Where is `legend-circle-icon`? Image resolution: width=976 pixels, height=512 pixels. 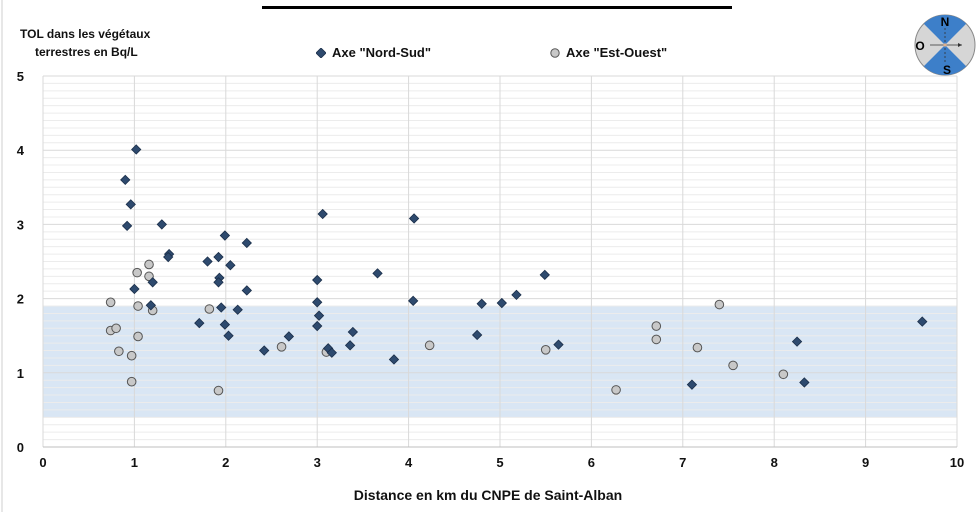
legend-circle-icon is located at coordinates (555, 52).